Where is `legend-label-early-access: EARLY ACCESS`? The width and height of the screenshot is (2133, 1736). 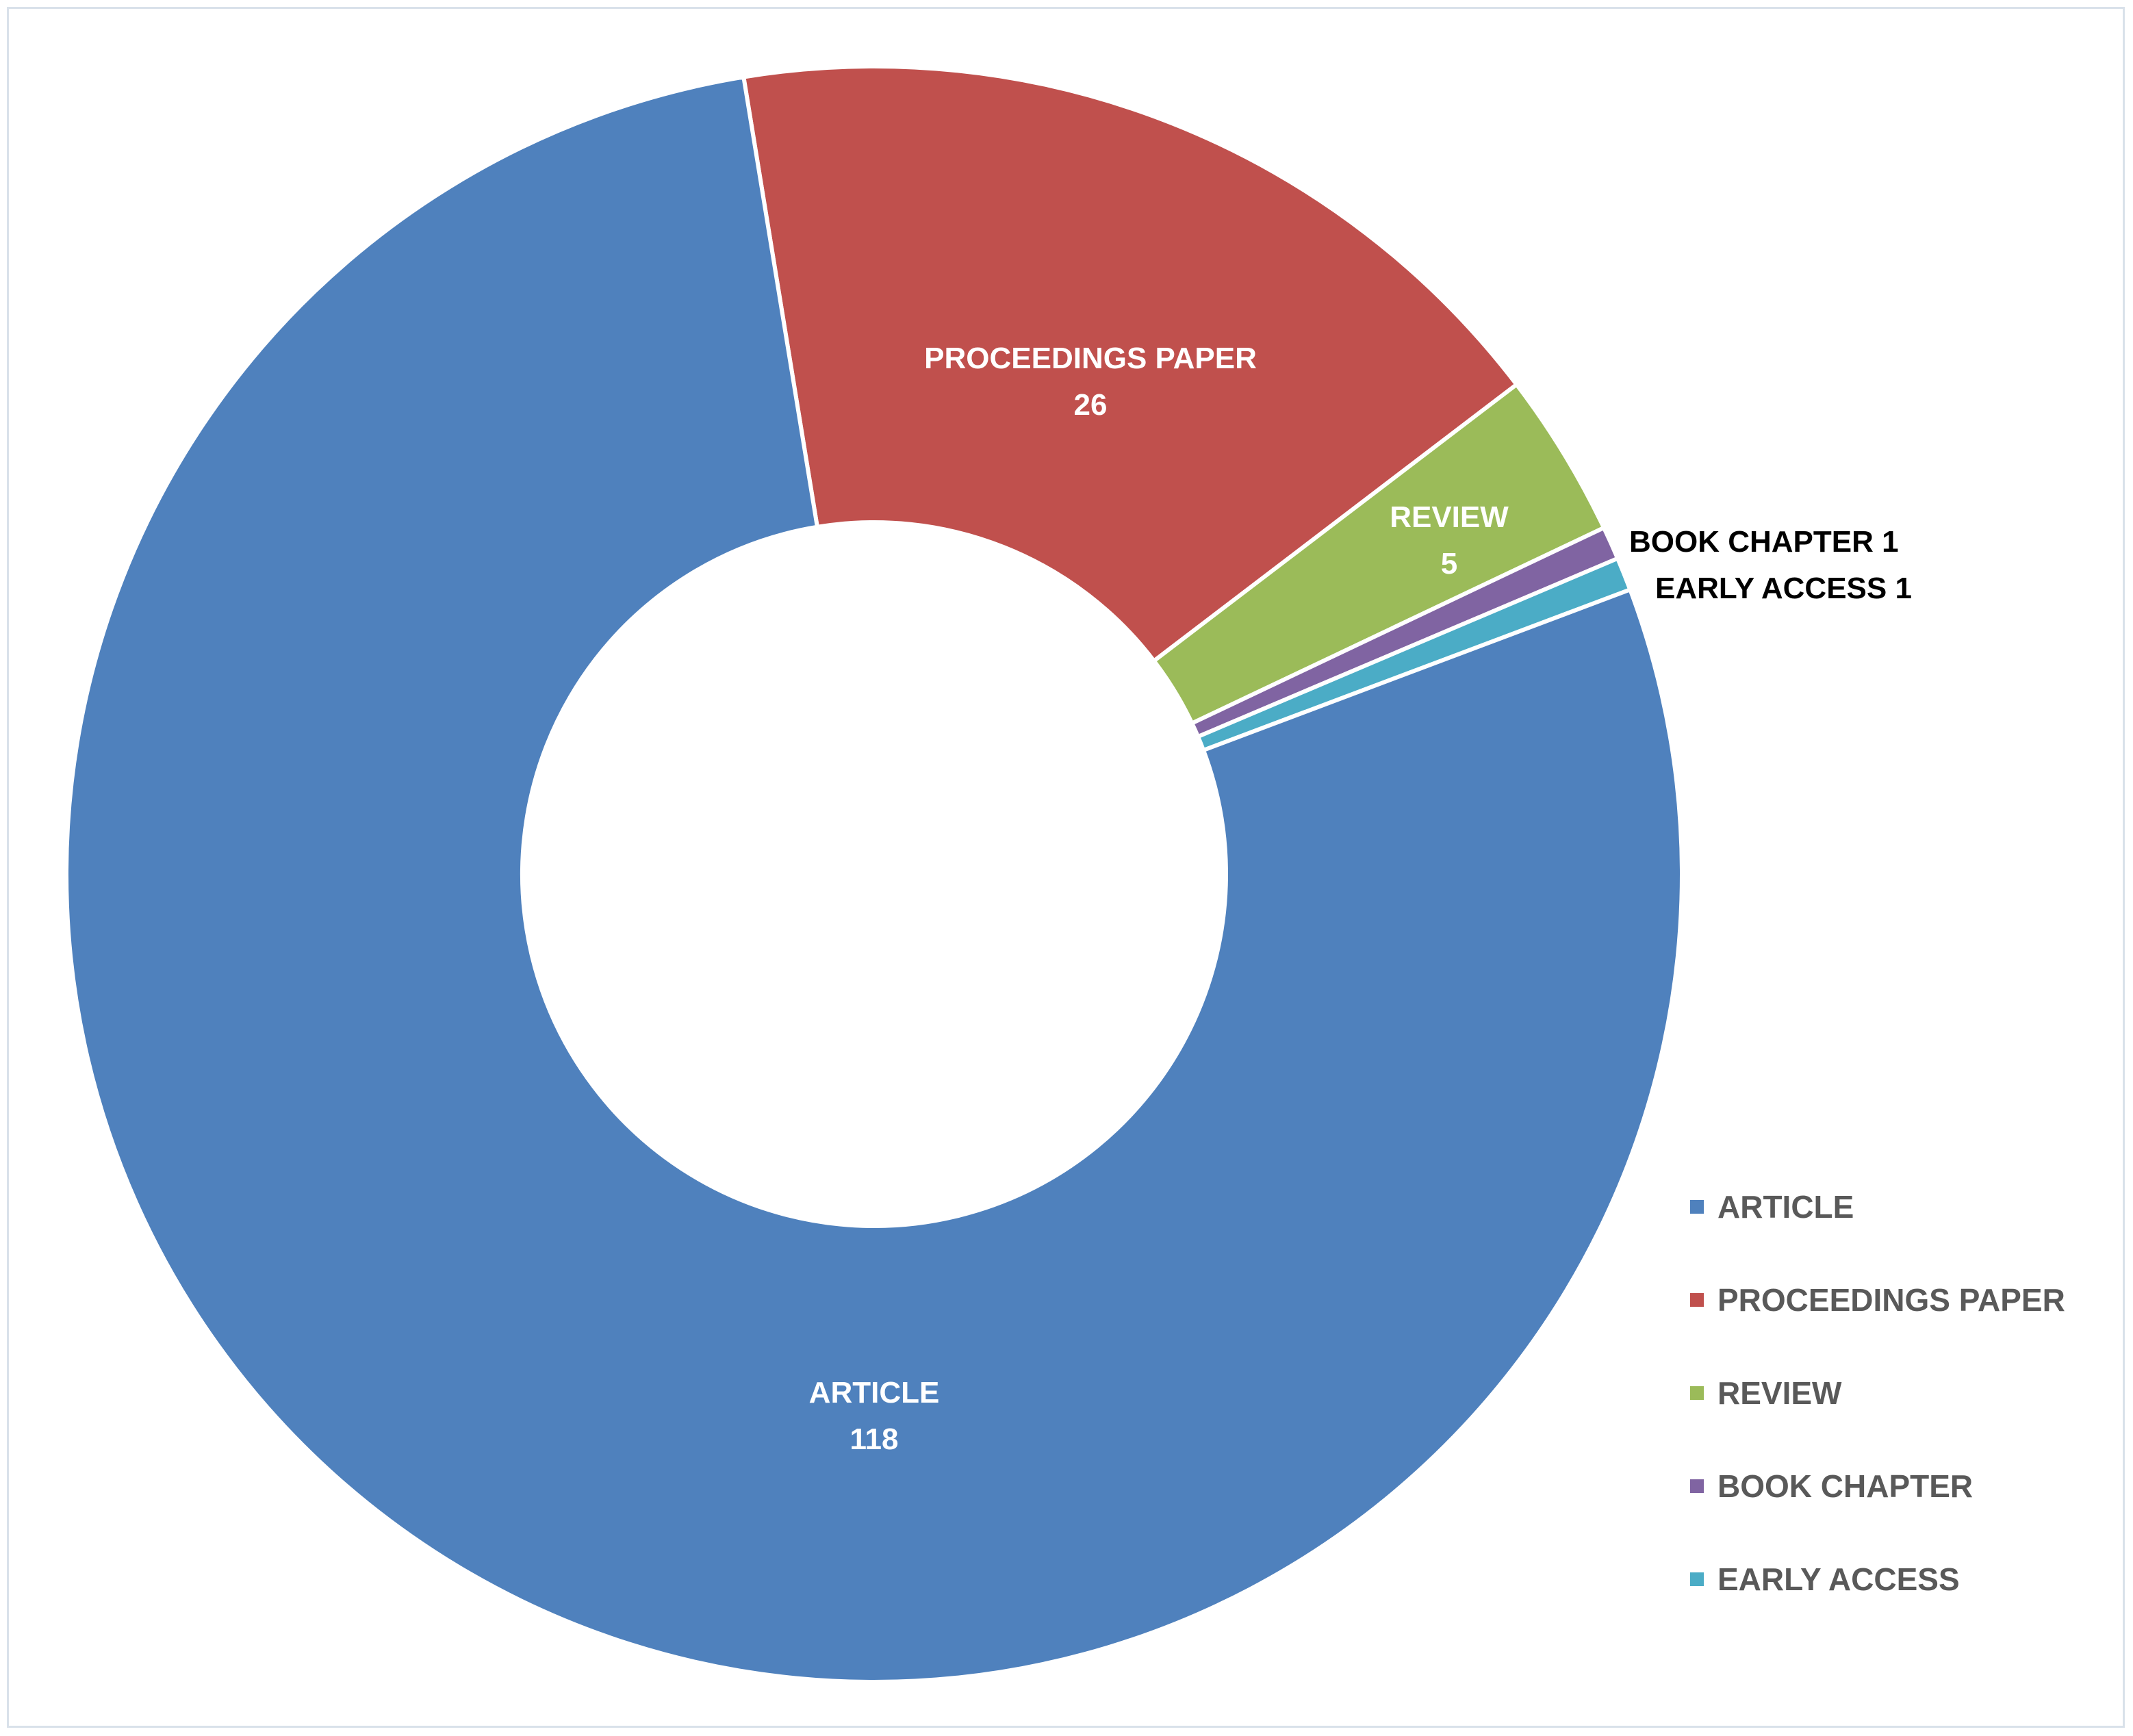 legend-label-early-access: EARLY ACCESS is located at coordinates (1838, 1579).